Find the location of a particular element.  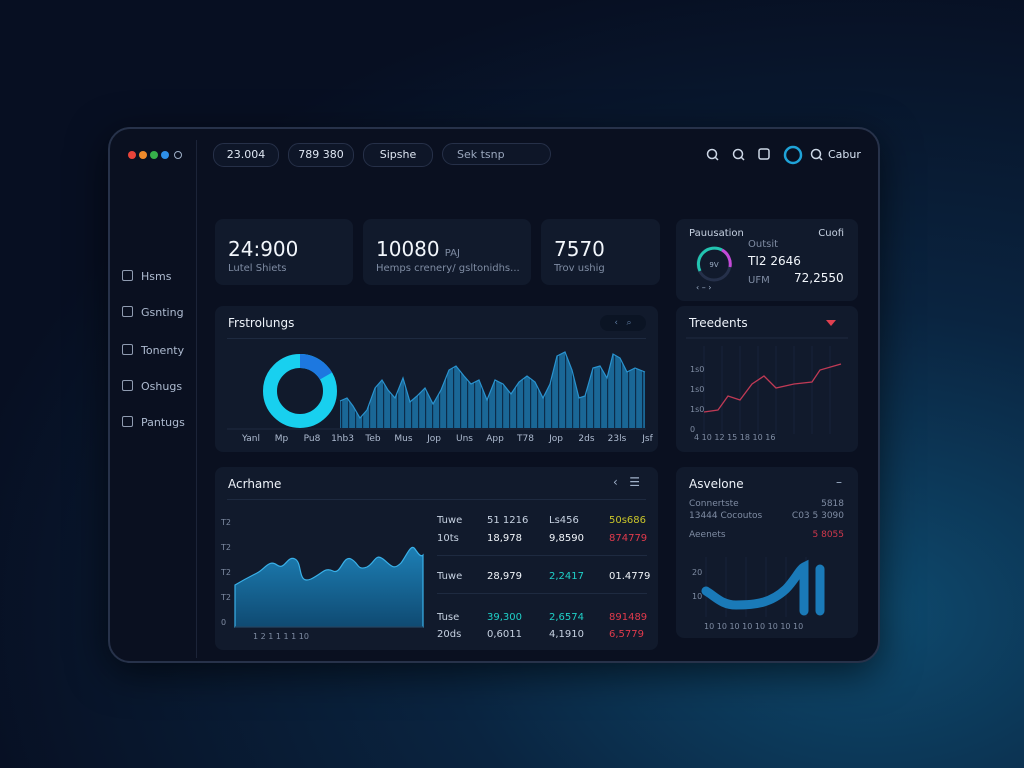

table-cell: 39,300 is located at coordinates (504, 617).